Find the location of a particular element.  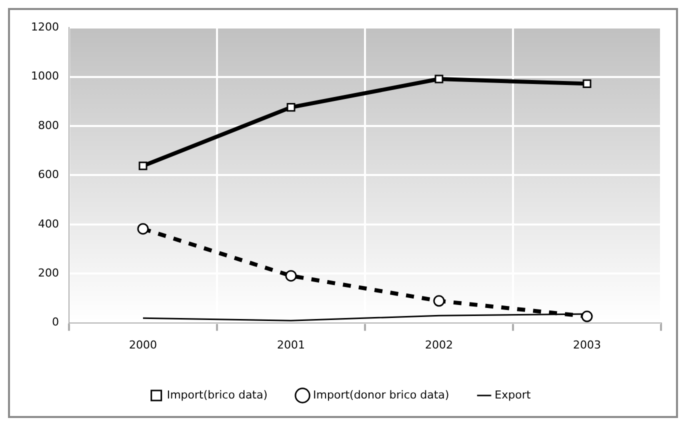

x-tick-label: 2003 is located at coordinates (587, 345).